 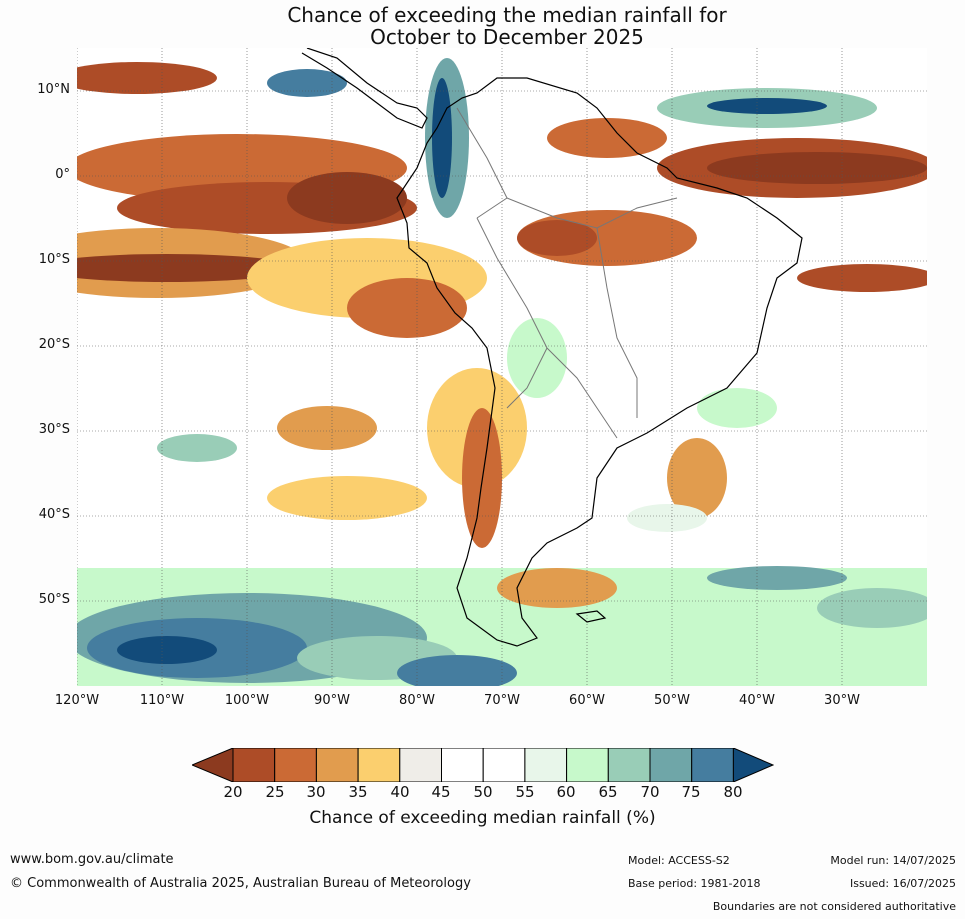 I want to click on patagonia-dry, so click(x=557, y=588).